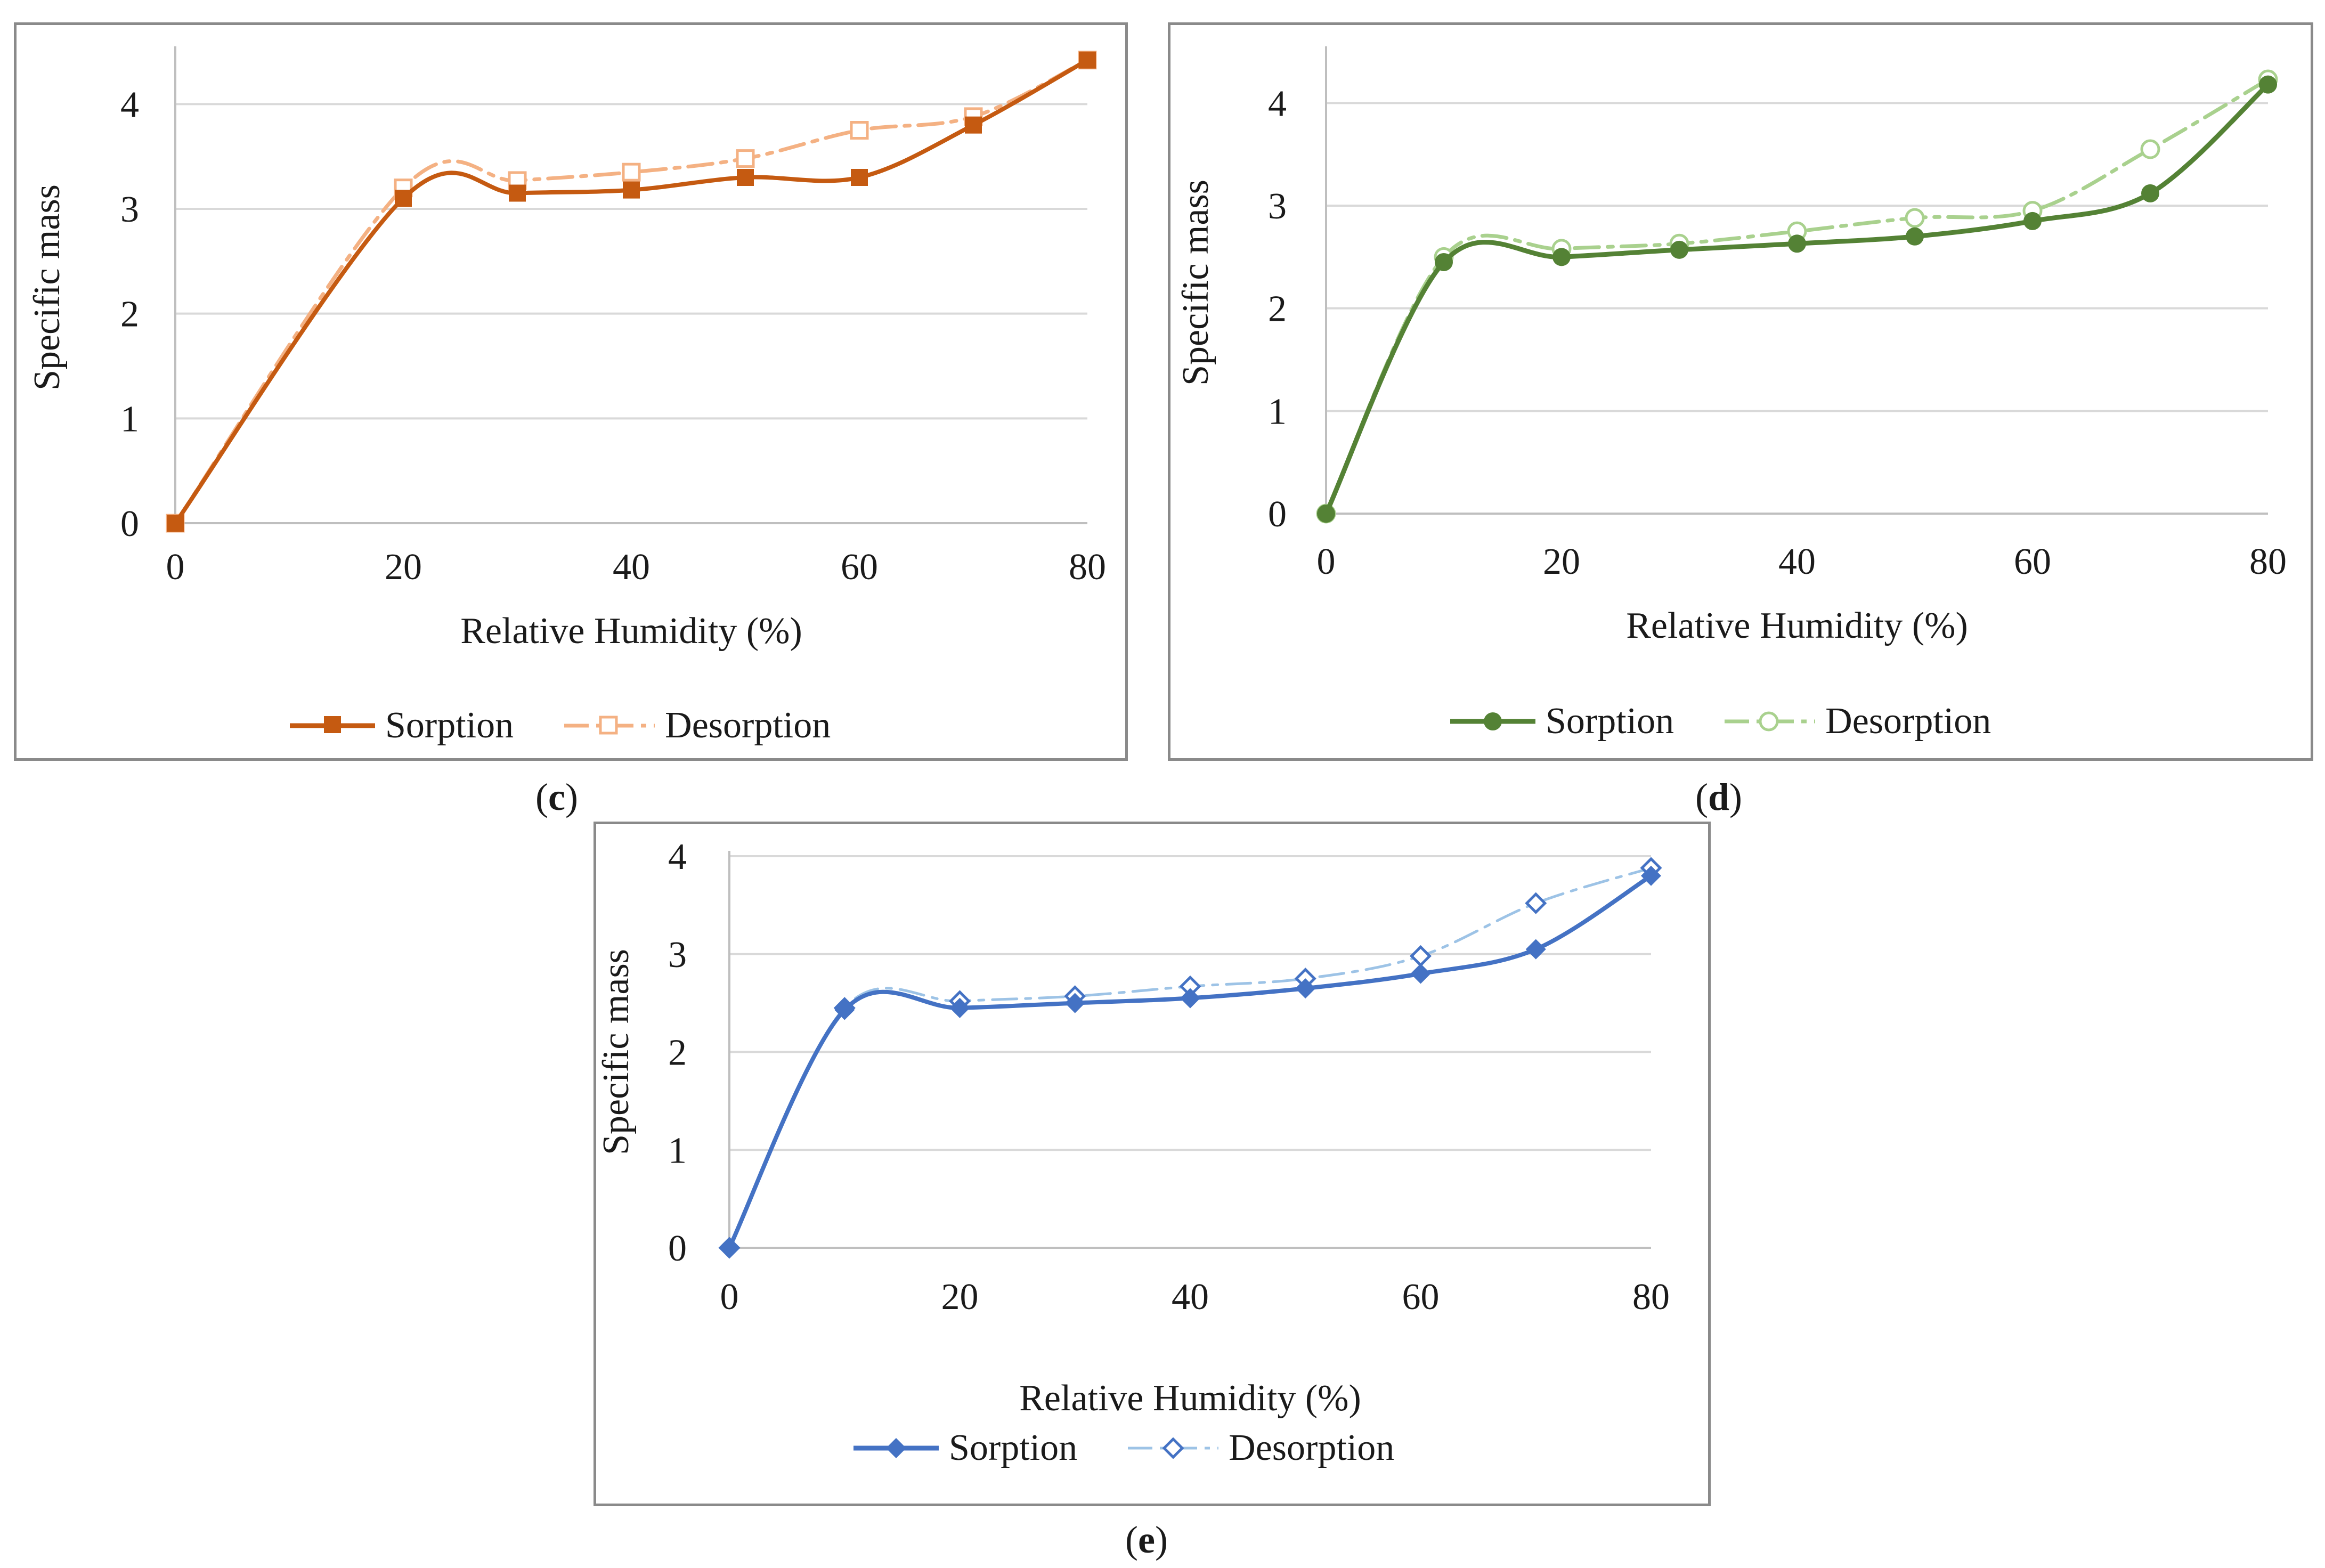 Image resolution: width=2325 pixels, height=1568 pixels. Describe the element at coordinates (1146, 1539) in the screenshot. I see `caption-e: (e)` at that location.